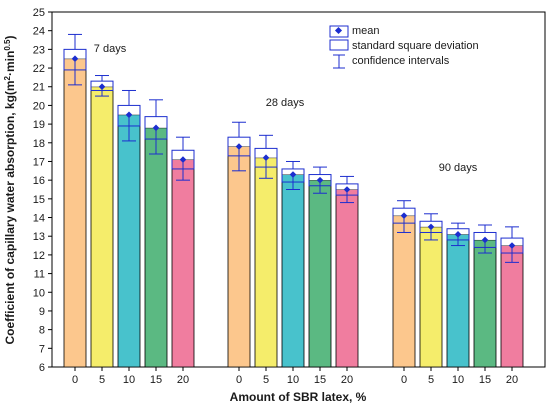 Image resolution: width=550 pixels, height=407 pixels. Describe the element at coordinates (285, 103) in the screenshot. I see `group-label-28-days: 28 days` at that location.